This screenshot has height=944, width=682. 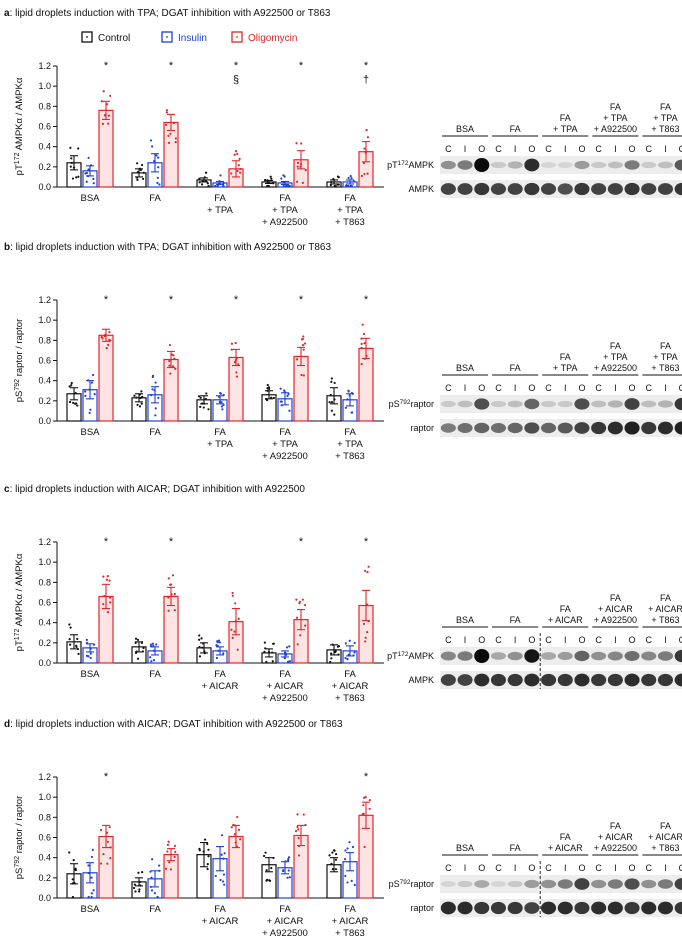 What do you see at coordinates (44, 562) in the screenshot?
I see `y-tick-label: 1.0` at bounding box center [44, 562].